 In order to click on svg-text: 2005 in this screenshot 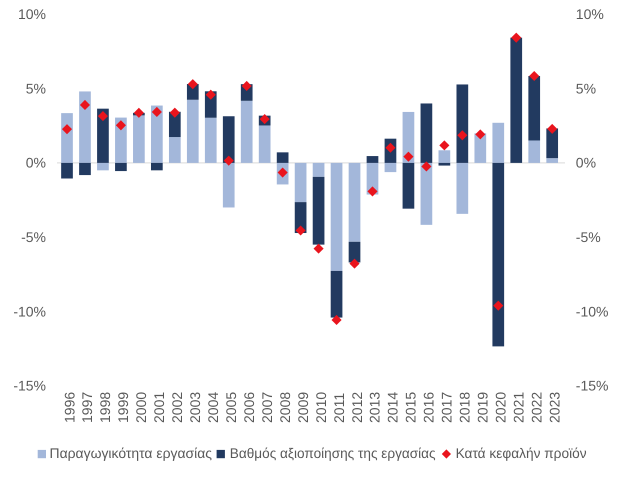, I will do `click(231, 407)`.